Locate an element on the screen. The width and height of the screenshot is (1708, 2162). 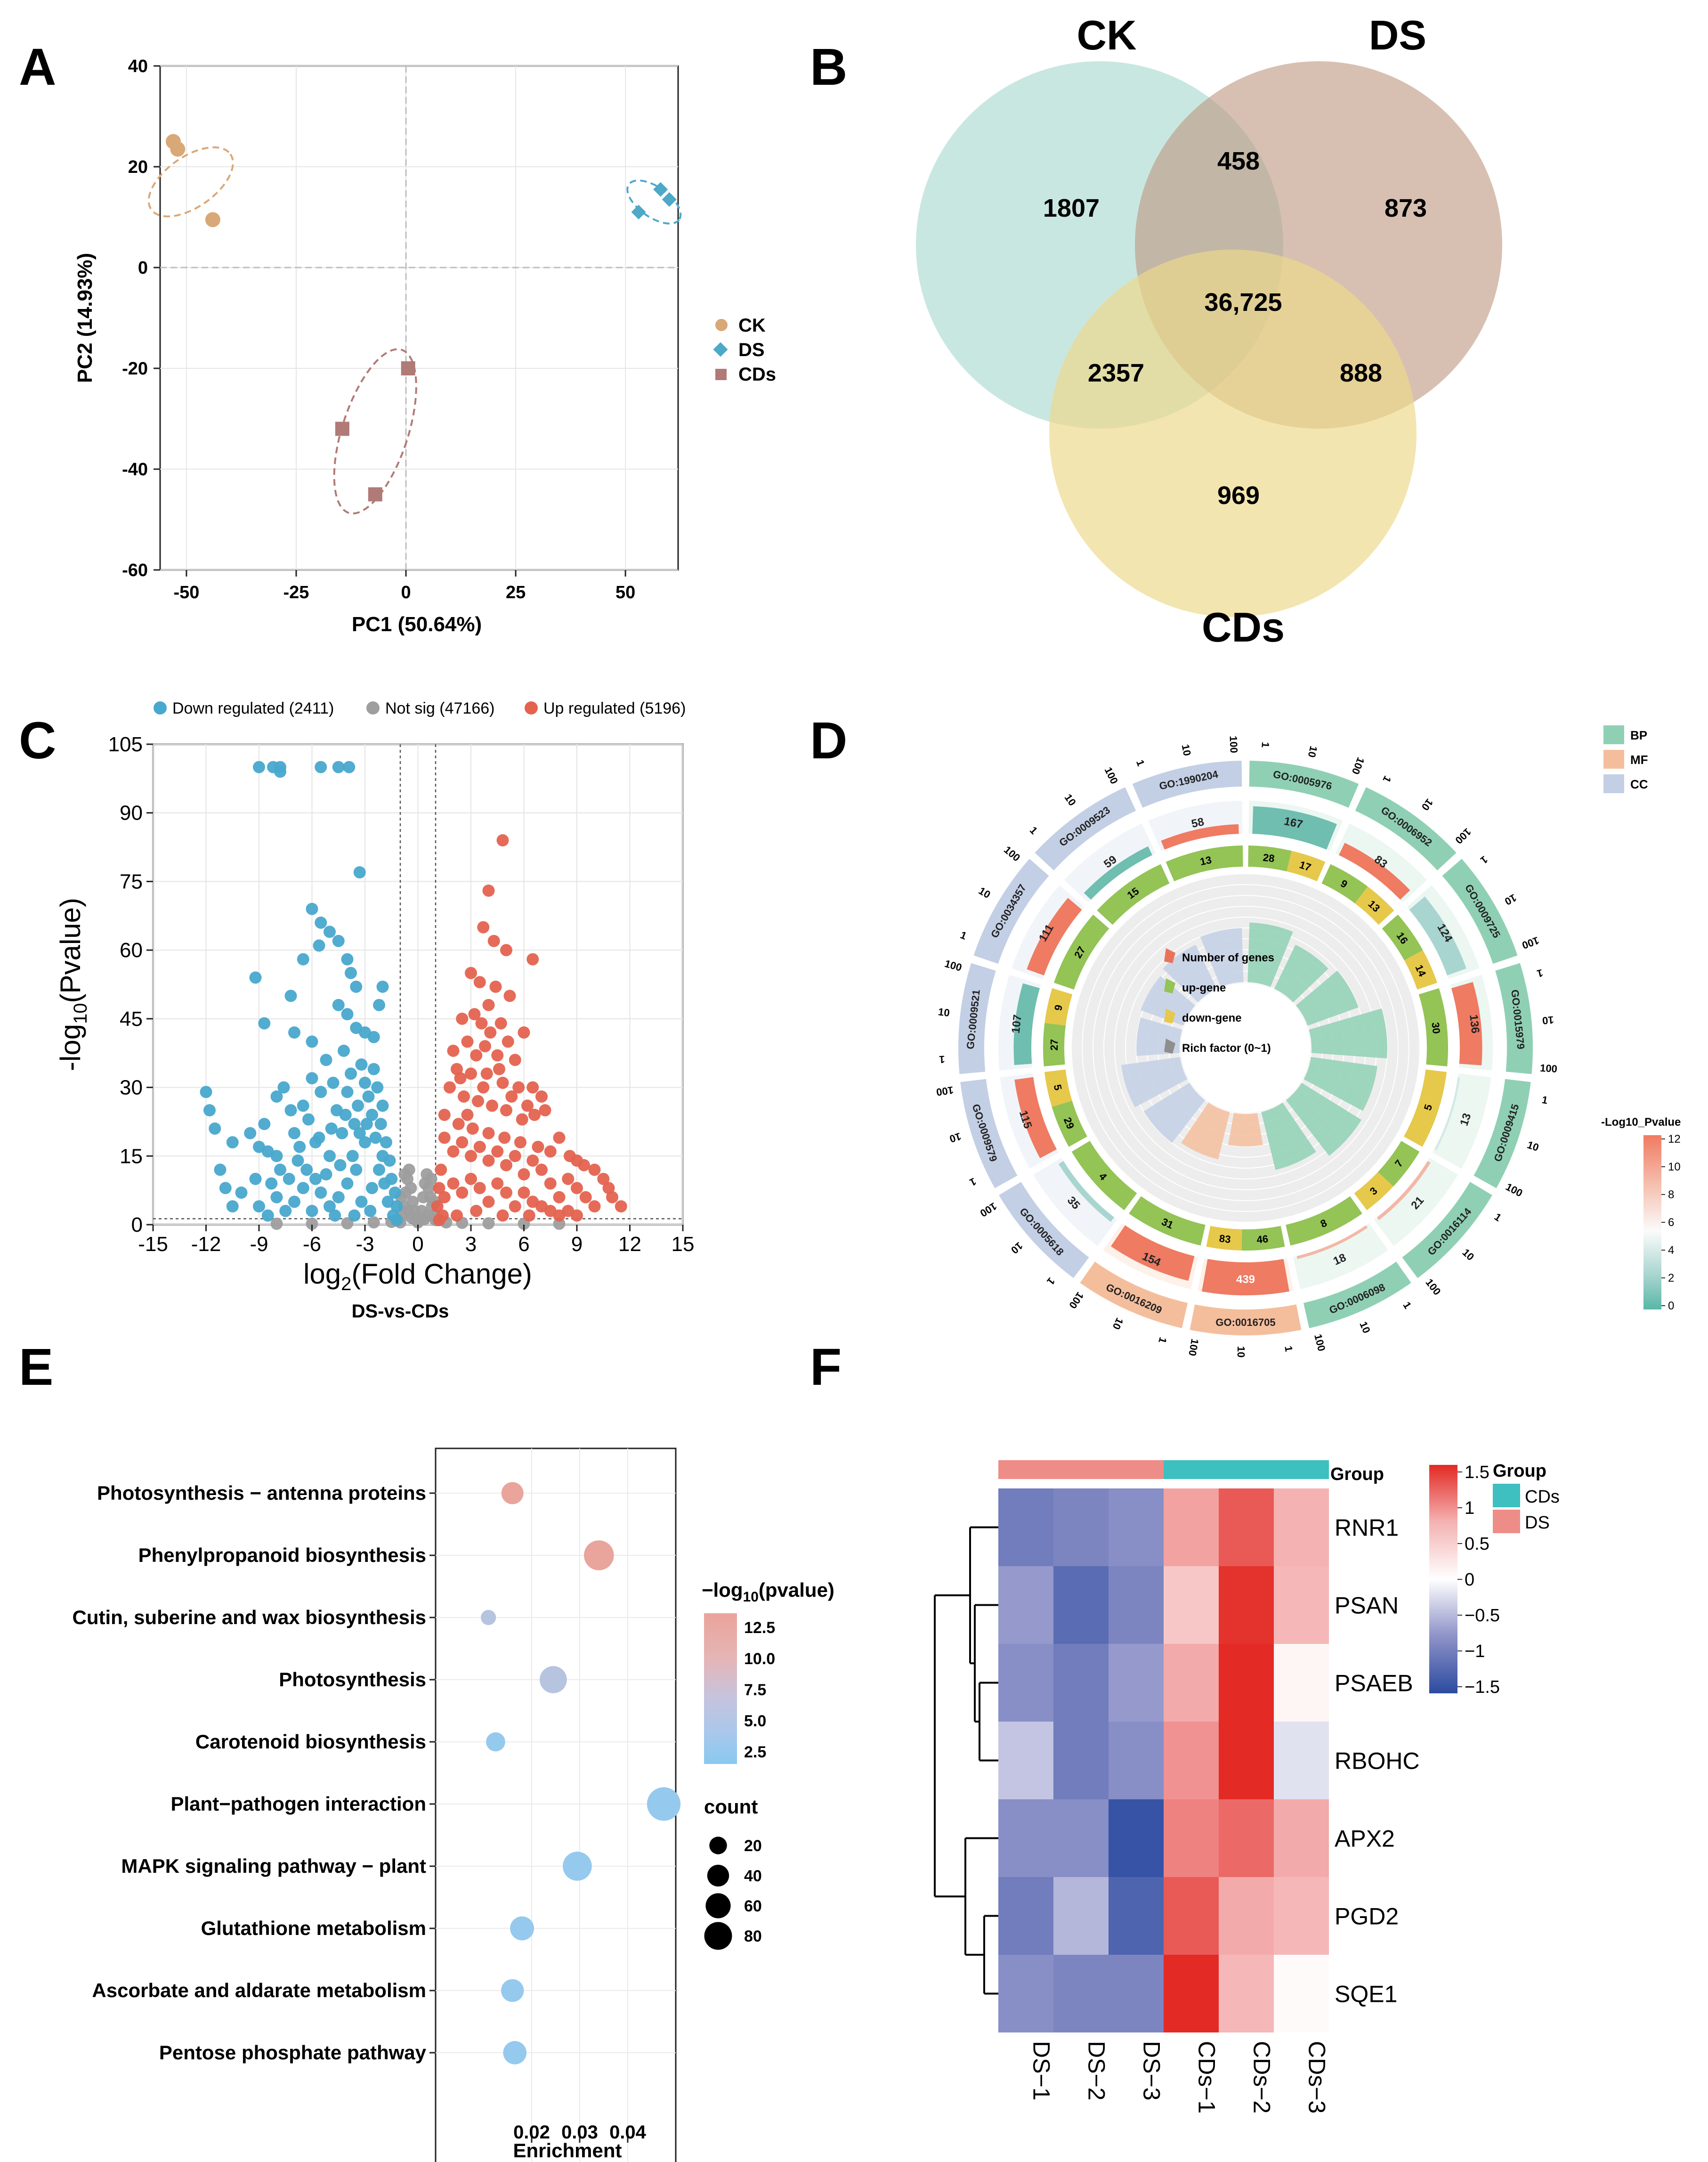
down-gene-bar is located at coordinates (1425, 1108).